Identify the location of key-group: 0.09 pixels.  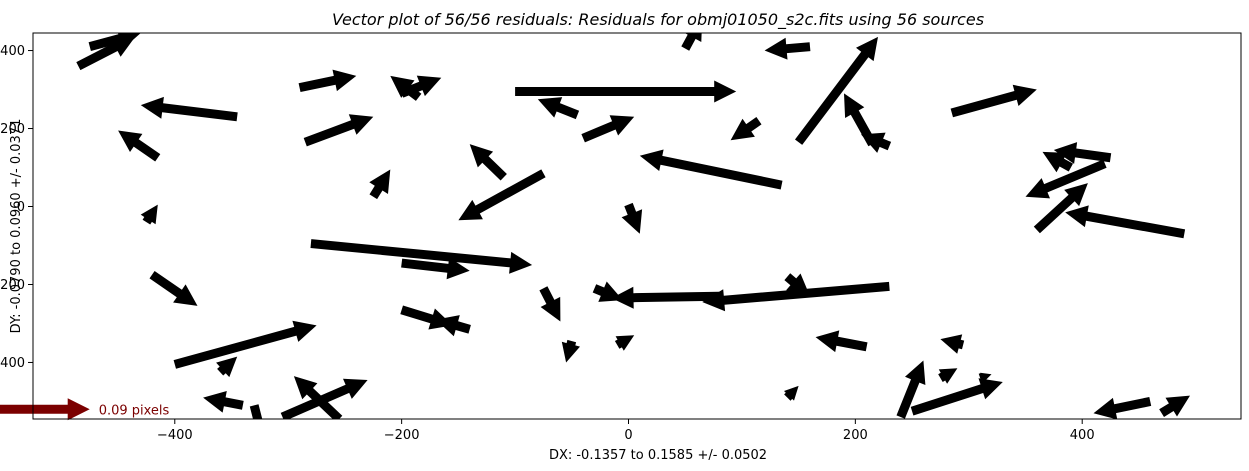
(85, 409).